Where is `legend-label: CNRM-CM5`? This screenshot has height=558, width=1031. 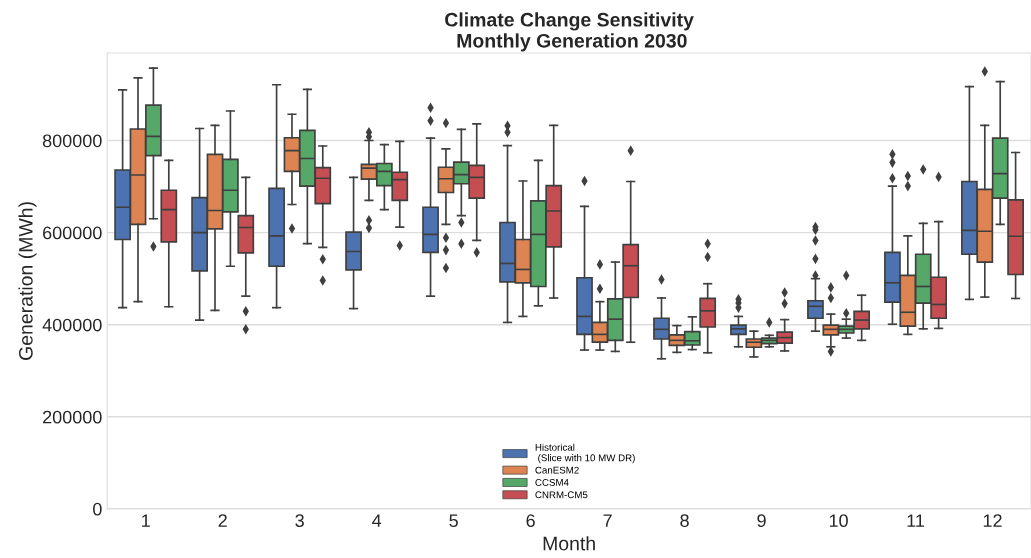
legend-label: CNRM-CM5 is located at coordinates (561, 495).